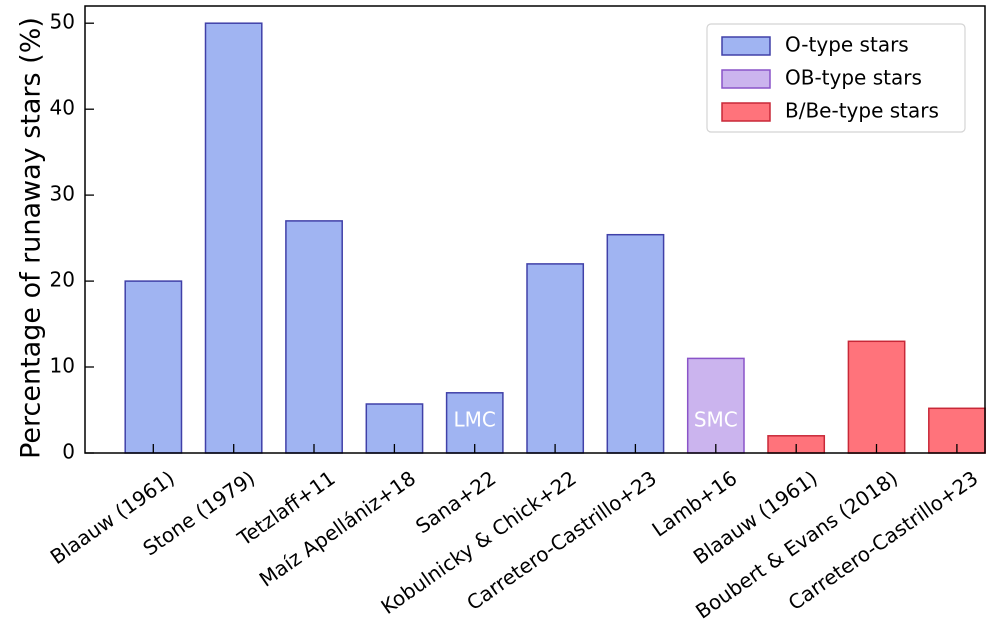  What do you see at coordinates (862, 111) in the screenshot?
I see `legend-label: B/Be-type stars` at bounding box center [862, 111].